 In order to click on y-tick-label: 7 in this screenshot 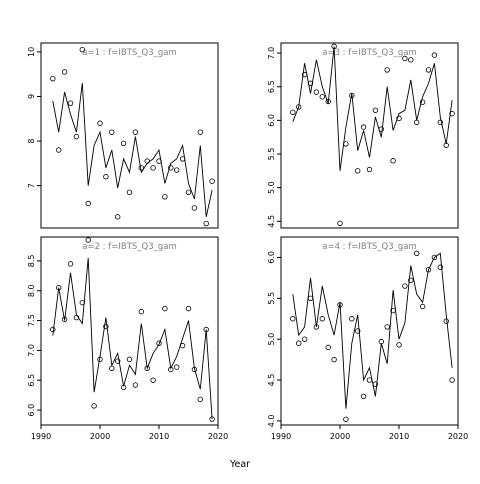, I will do `click(31, 185)`.